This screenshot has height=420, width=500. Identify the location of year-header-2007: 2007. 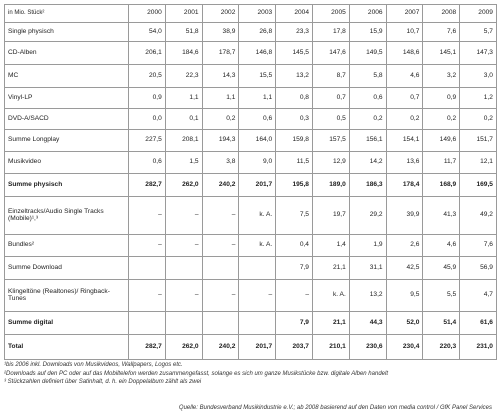
(404, 13).